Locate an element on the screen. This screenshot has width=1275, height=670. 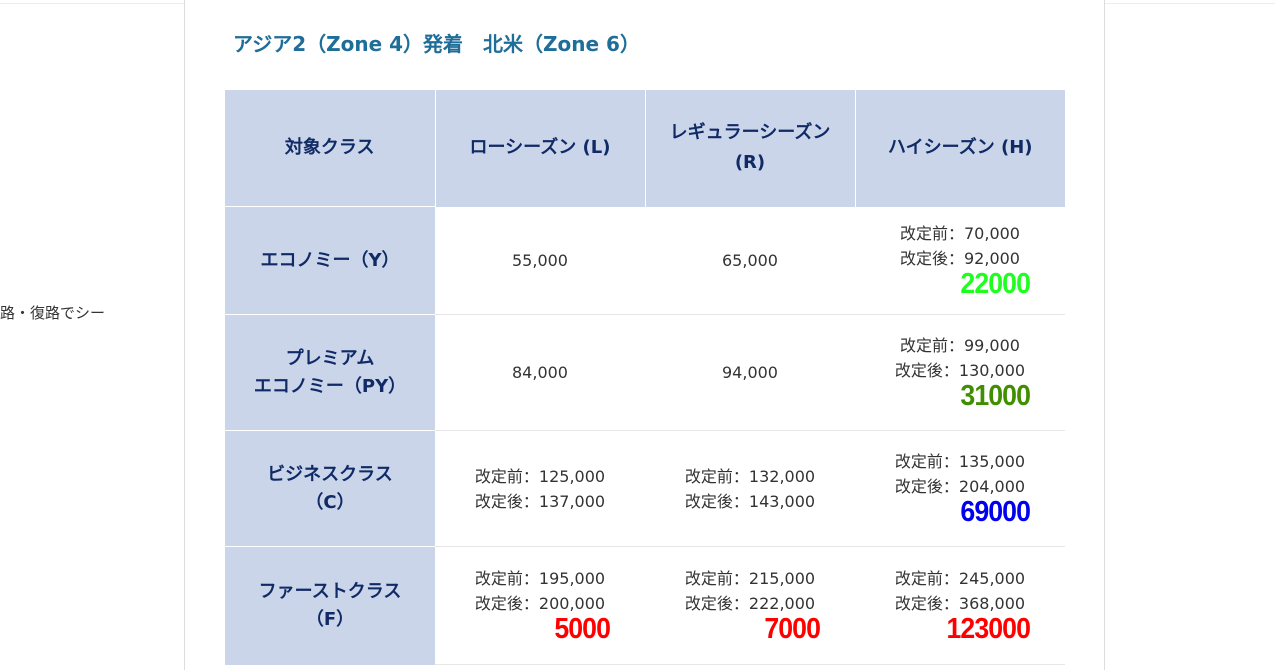
price-before: 改定前：215,000 is located at coordinates (750, 578).